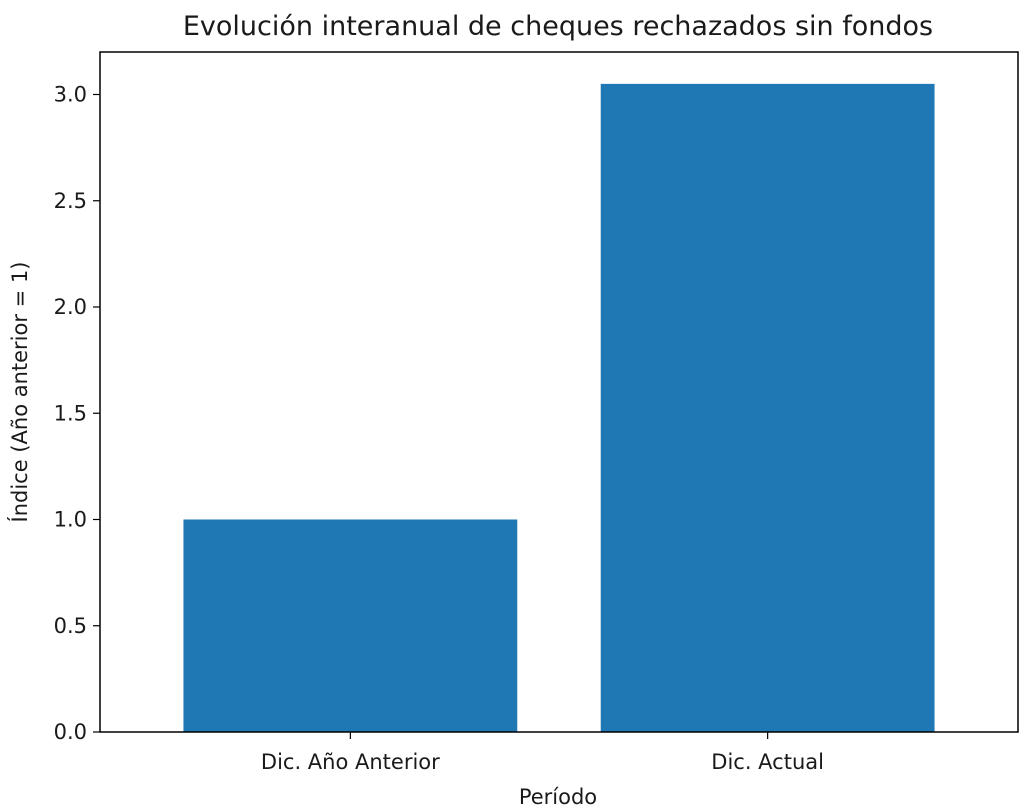  What do you see at coordinates (70, 626) in the screenshot?
I see `y-tick-label-1: 0.5` at bounding box center [70, 626].